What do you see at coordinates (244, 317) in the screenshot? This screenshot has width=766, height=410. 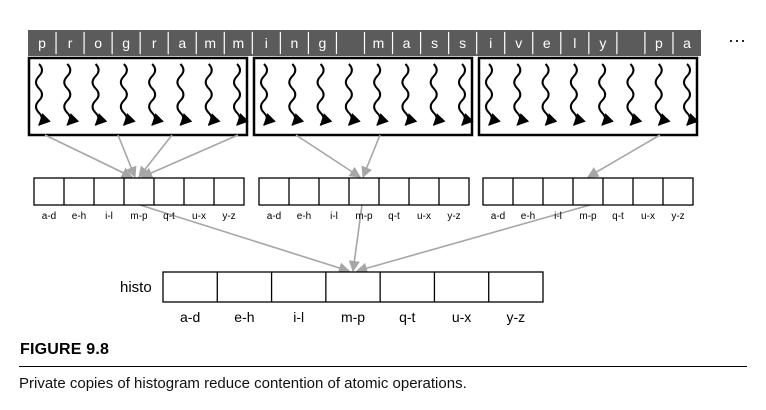 I see `histogram-bin-label: e-h` at bounding box center [244, 317].